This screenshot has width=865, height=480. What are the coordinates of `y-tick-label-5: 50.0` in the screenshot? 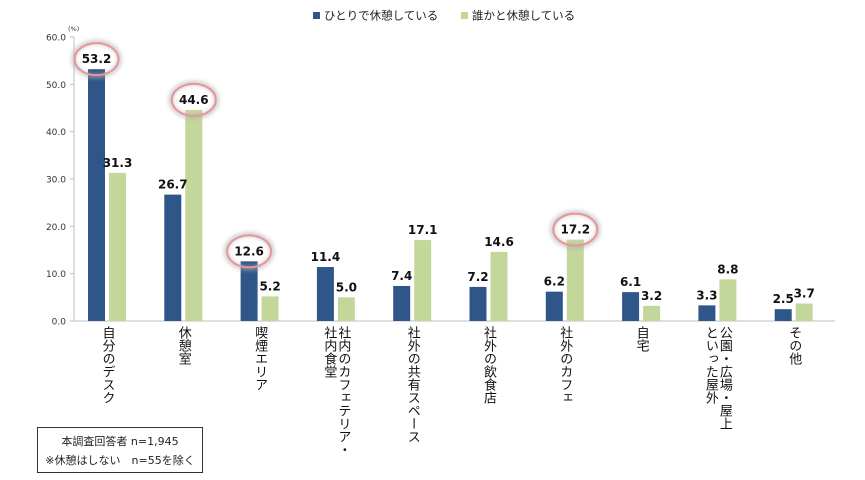 It's located at (56, 86).